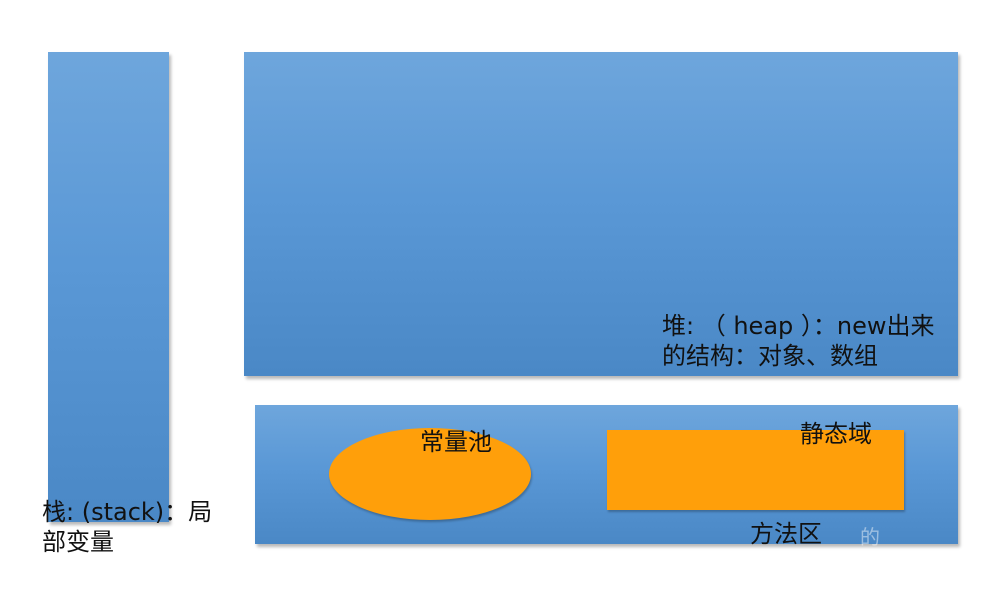 This screenshot has width=983, height=597. Describe the element at coordinates (127, 512) in the screenshot. I see `stack-label-line-1: 栈: (stack)：局` at that location.